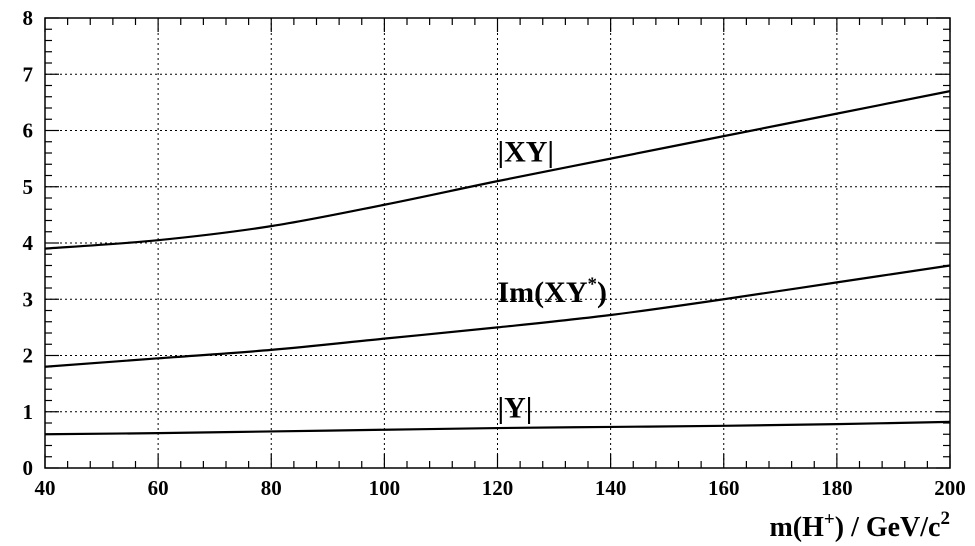  I want to click on x-tick-label: 200, so click(950, 488).